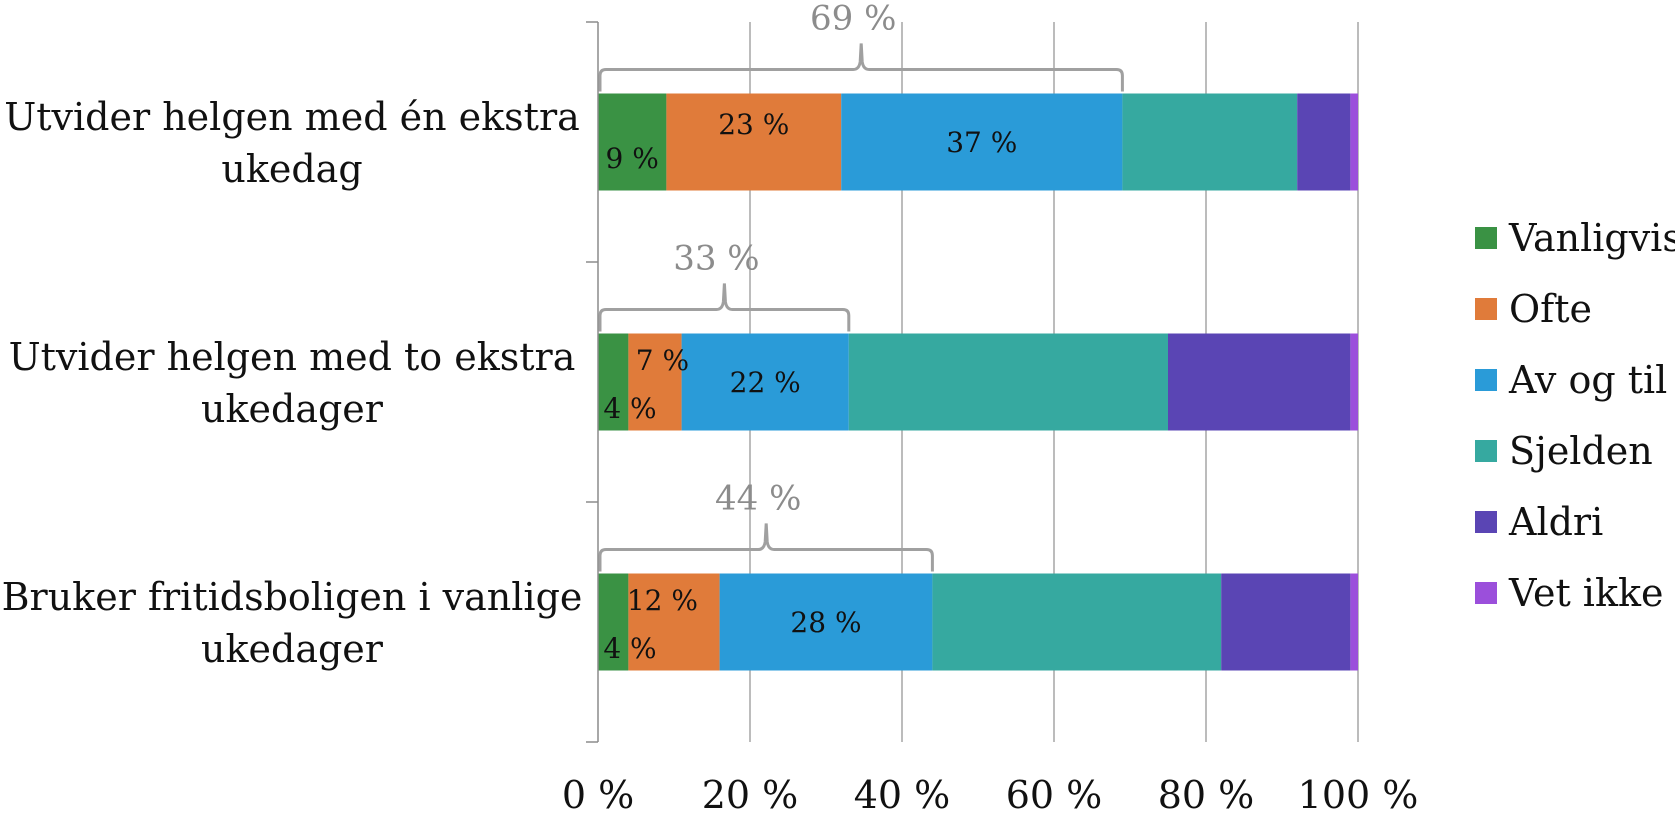 The image size is (1675, 818). I want to click on x-tick-label: 0 %, so click(598, 795).